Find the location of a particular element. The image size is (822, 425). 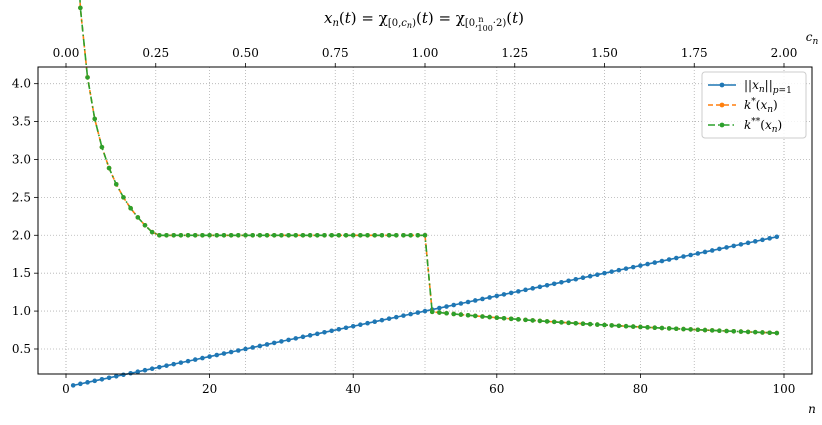

x2-tick-label: 0.75 is located at coordinates (335, 53).